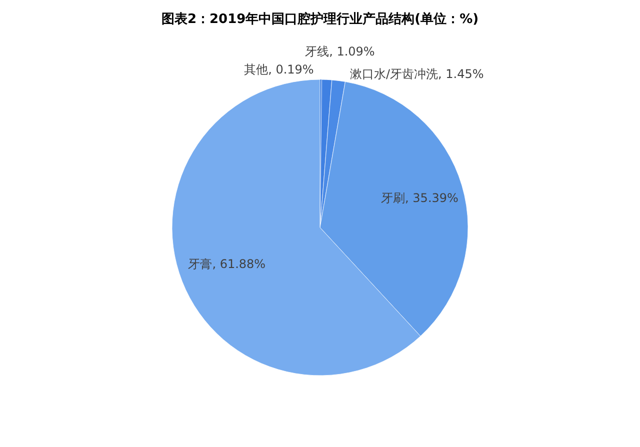 The image size is (640, 447). I want to click on slice-label: 牙膏, 61.88%, so click(227, 263).